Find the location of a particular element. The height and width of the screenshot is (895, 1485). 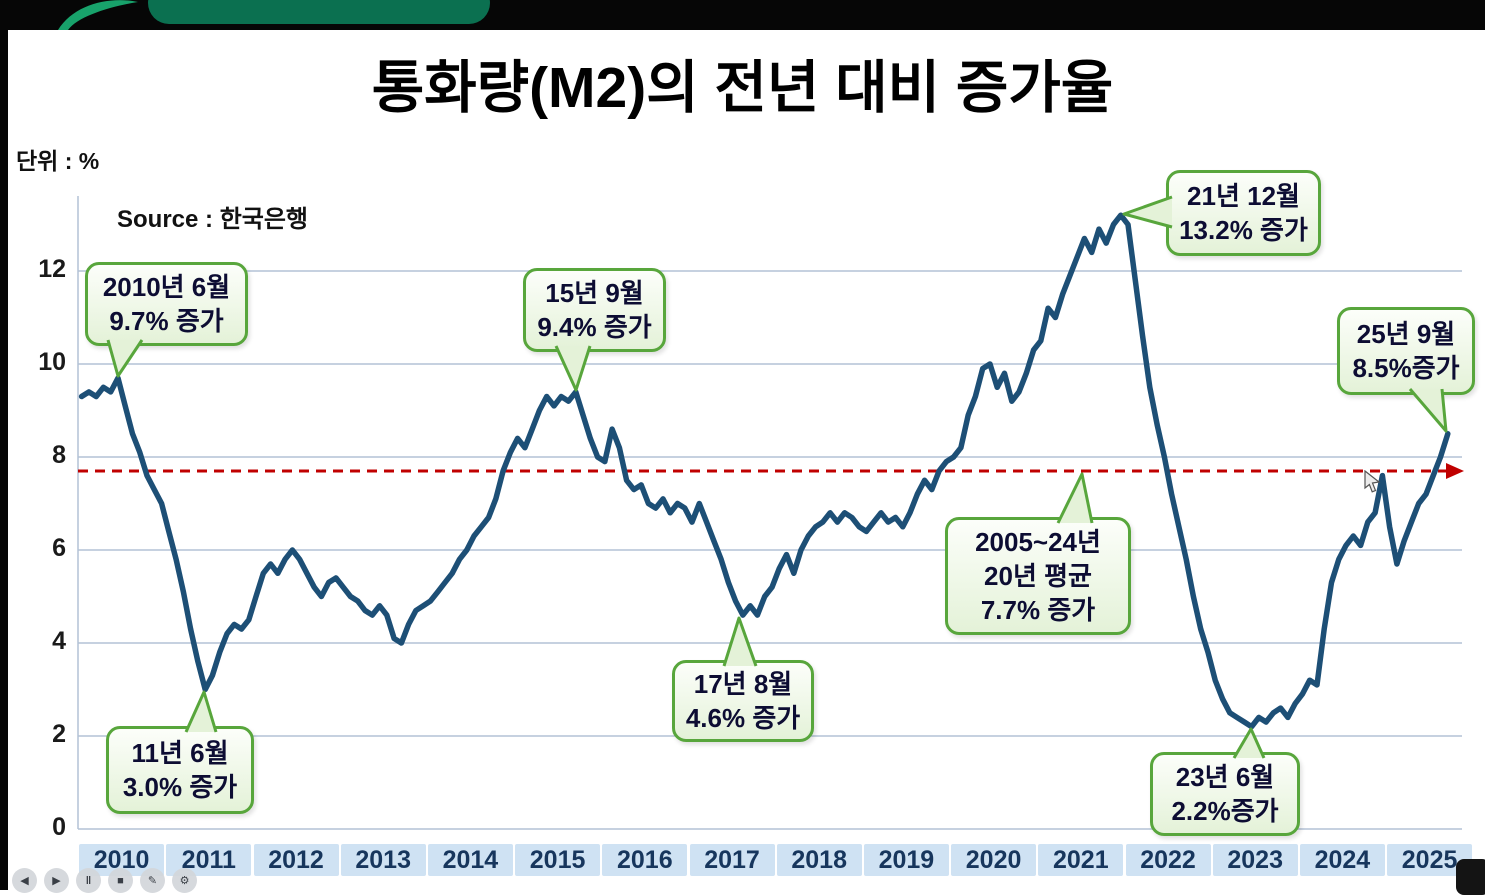

annotation-2023-06: 23년 6월 2.2%증가 is located at coordinates (1225, 794).